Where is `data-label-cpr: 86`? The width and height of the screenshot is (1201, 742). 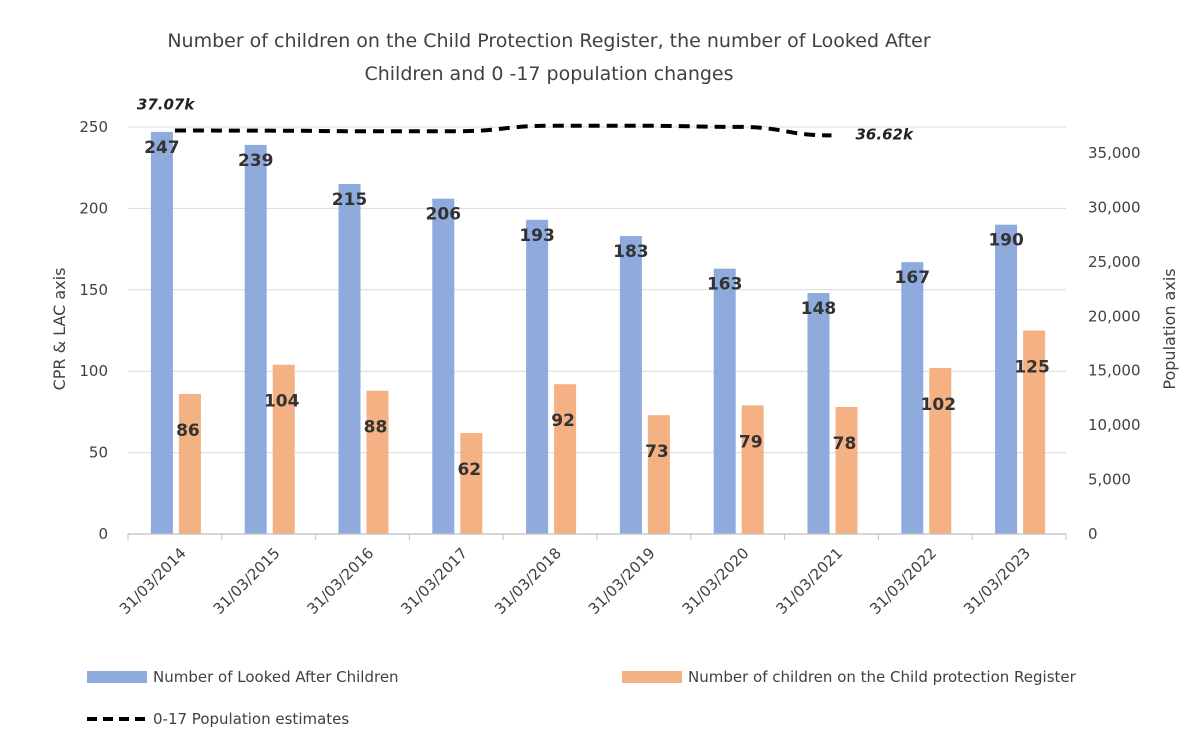
data-label-cpr: 86 is located at coordinates (188, 431).